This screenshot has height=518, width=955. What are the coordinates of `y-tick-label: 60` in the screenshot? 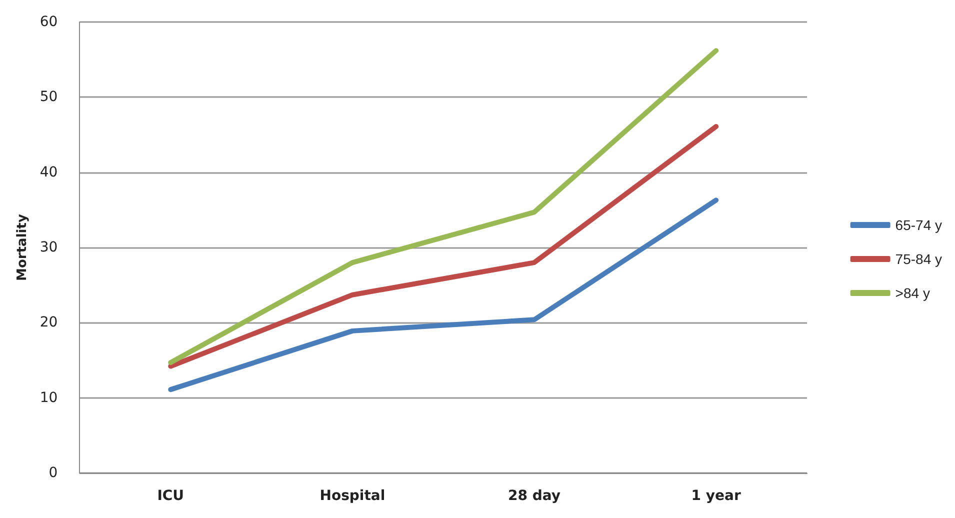 It's located at (49, 22).